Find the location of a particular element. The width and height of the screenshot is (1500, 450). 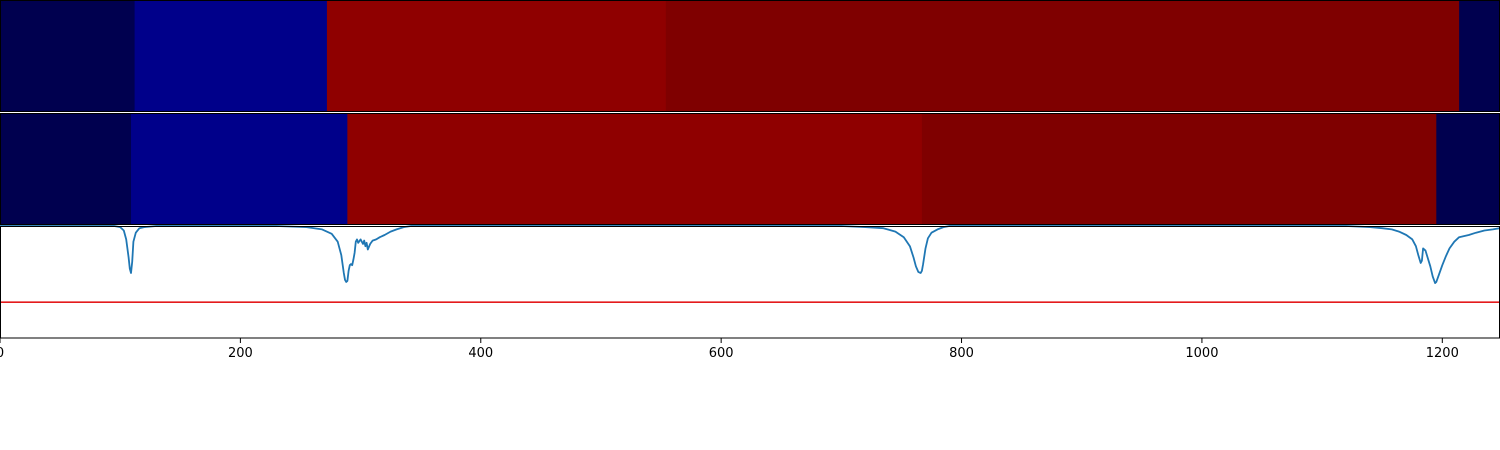

x-tick-label-800: 800 is located at coordinates (961, 353).